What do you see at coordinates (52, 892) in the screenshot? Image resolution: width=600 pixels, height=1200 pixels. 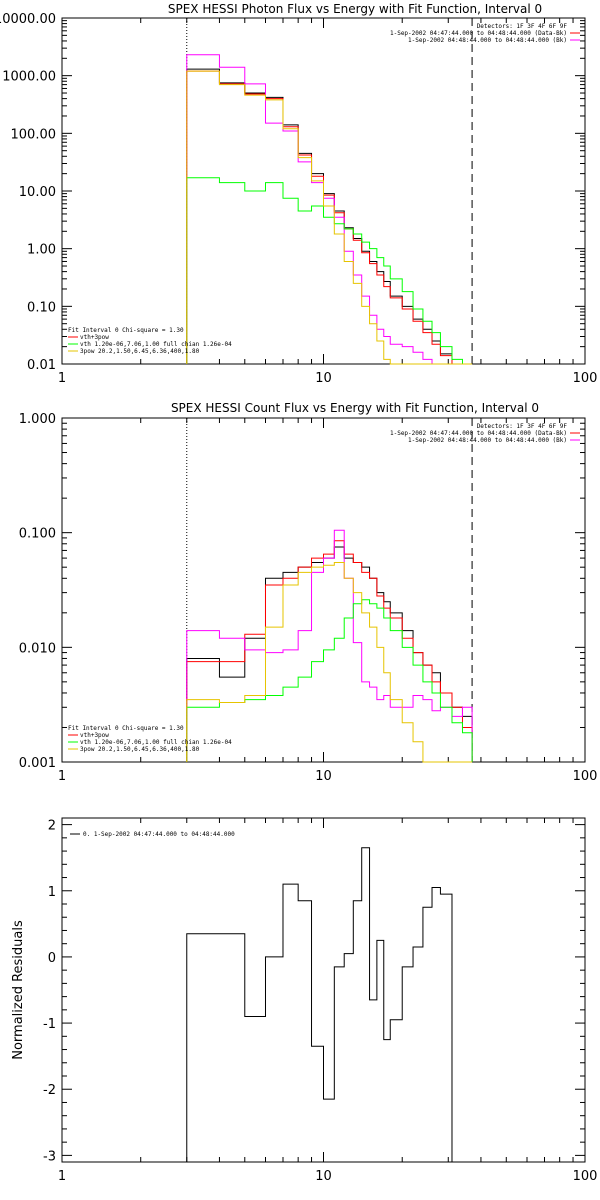 I see `y-tick-label: 1` at bounding box center [52, 892].